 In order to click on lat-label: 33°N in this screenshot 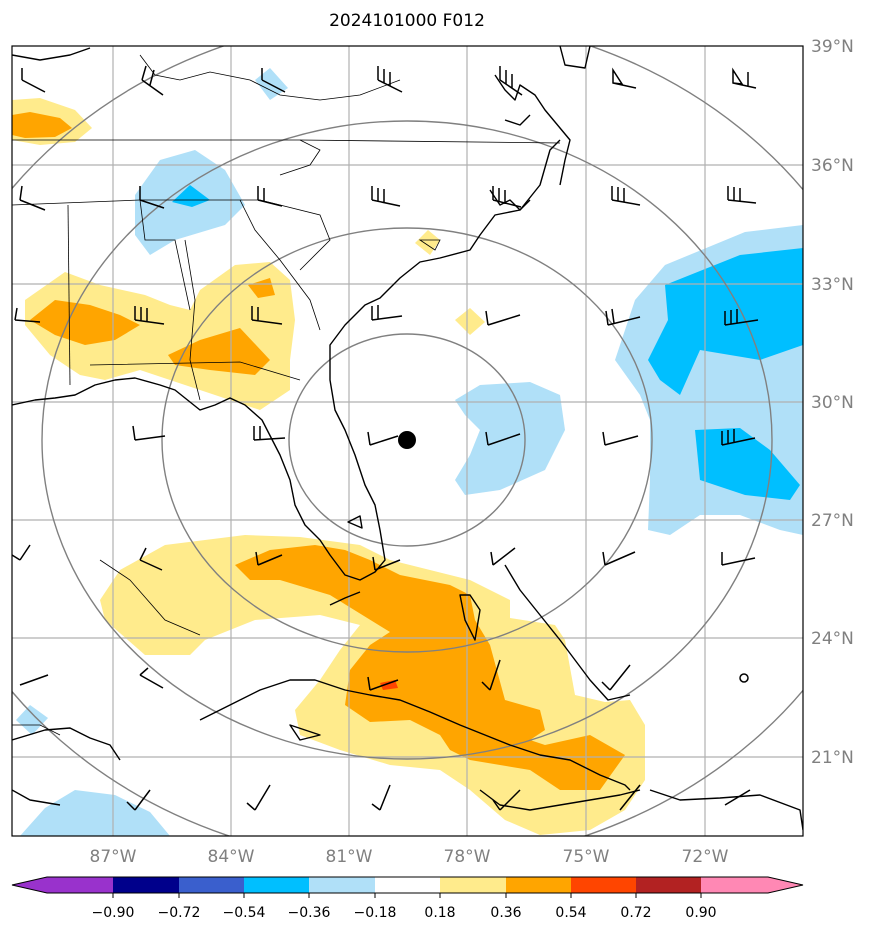, I will do `click(832, 285)`.